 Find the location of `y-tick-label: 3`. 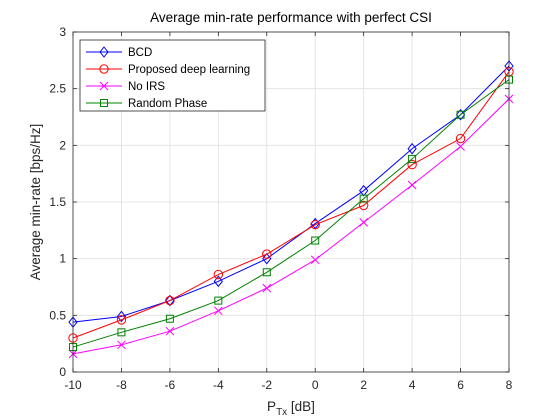

y-tick-label: 3 is located at coordinates (62, 32).